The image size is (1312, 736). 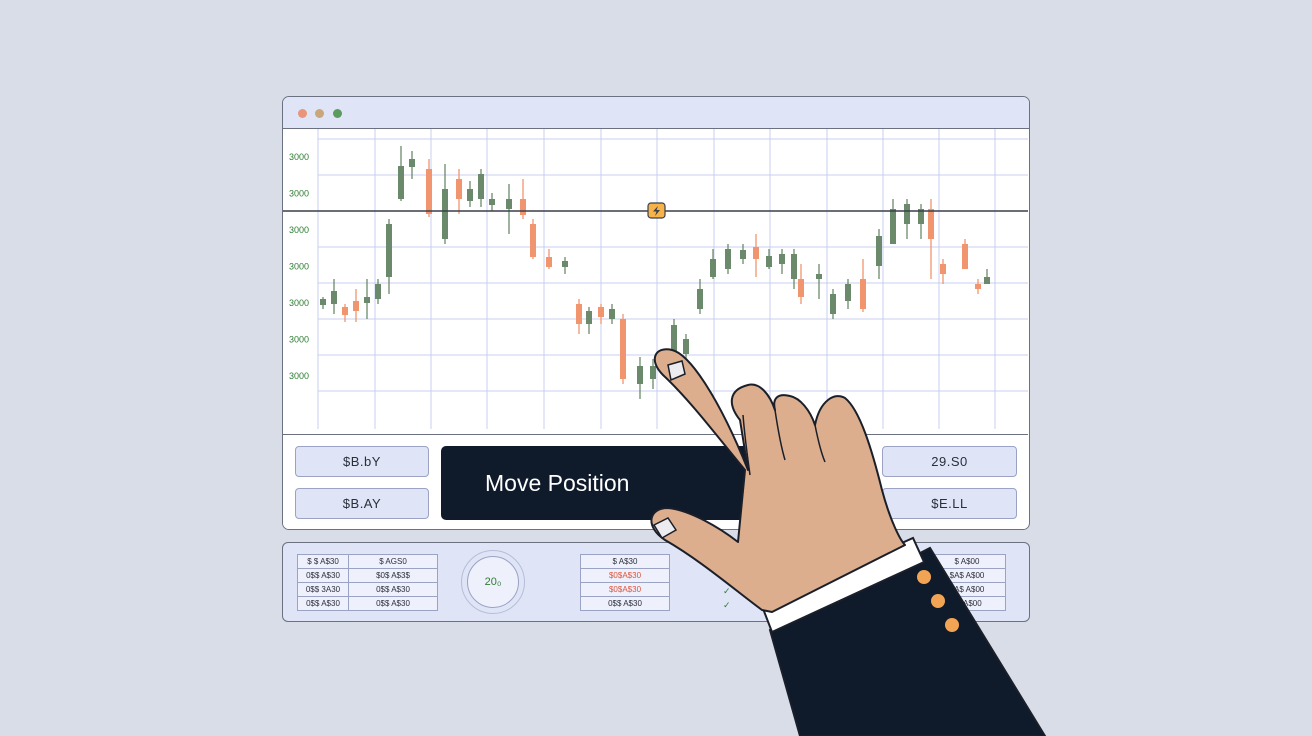 I want to click on right-orders-table: $ A$00 $A$ A$00 $A$ A$00 $$ A$00, so click(x=967, y=582).